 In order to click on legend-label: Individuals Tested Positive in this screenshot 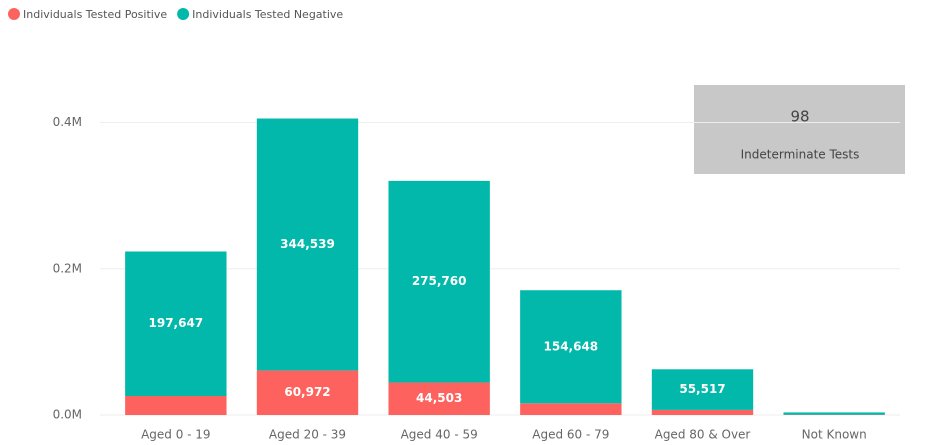, I will do `click(95, 14)`.